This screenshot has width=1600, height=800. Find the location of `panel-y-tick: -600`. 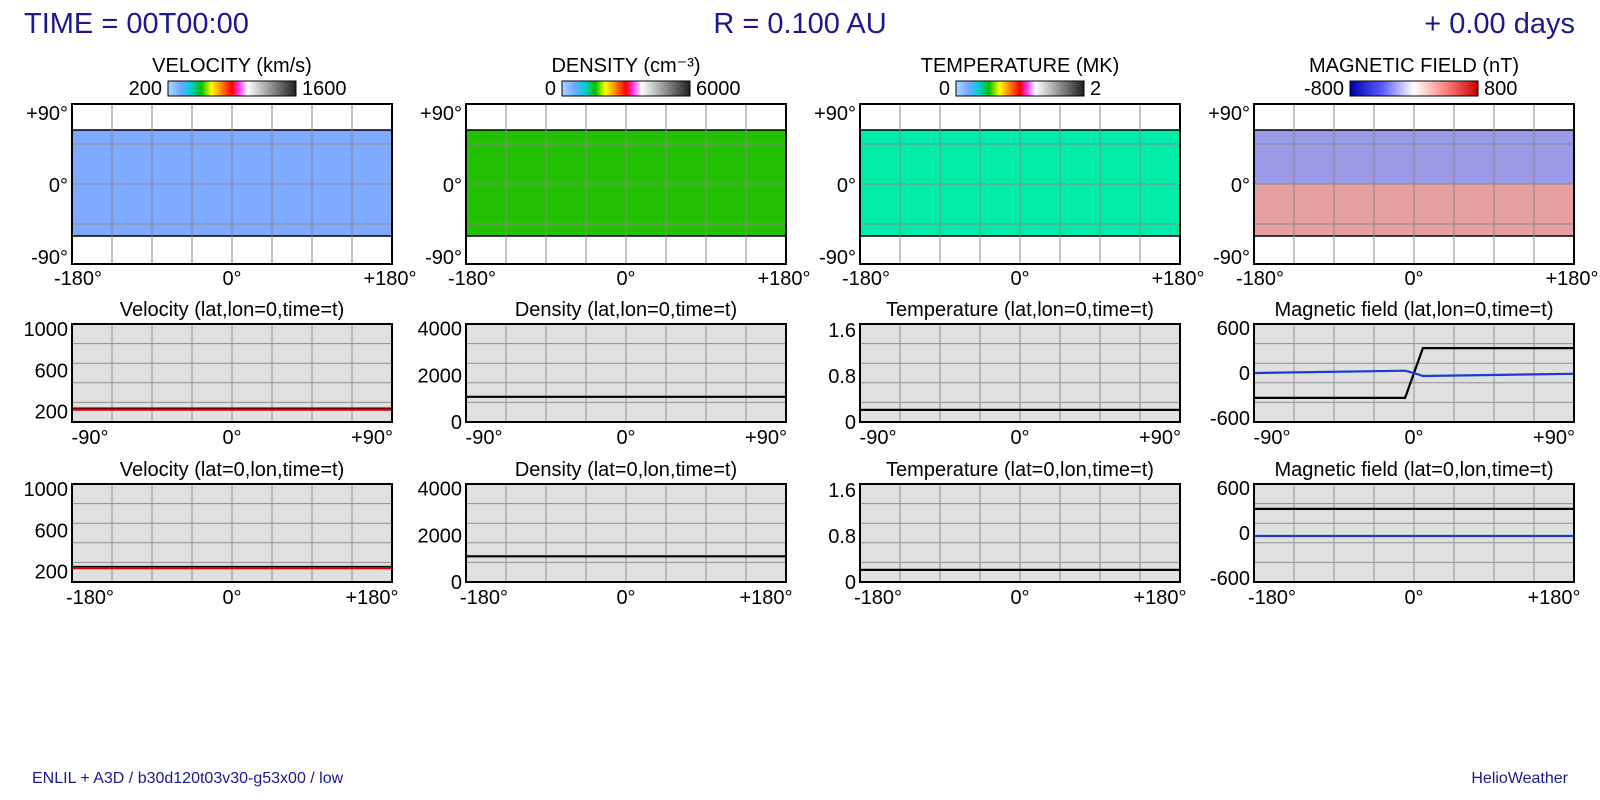

panel-y-tick: -600 is located at coordinates (1230, 419).